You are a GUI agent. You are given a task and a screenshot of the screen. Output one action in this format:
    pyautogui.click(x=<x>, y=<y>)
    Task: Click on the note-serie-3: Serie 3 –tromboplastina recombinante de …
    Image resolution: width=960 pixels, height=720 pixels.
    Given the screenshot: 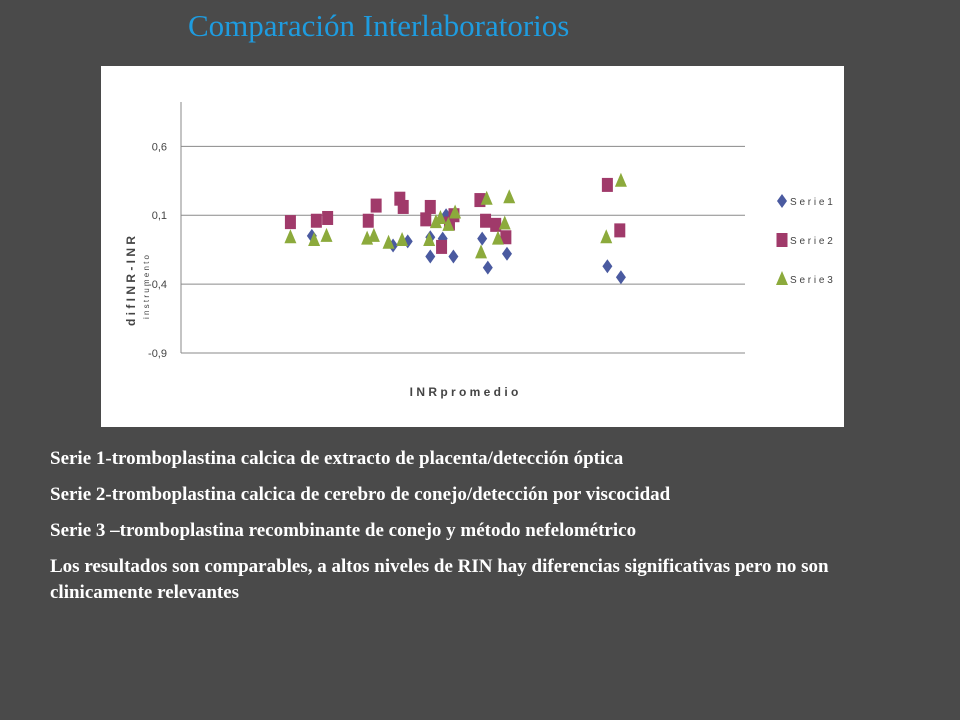 What is the action you would take?
    pyautogui.click(x=343, y=530)
    